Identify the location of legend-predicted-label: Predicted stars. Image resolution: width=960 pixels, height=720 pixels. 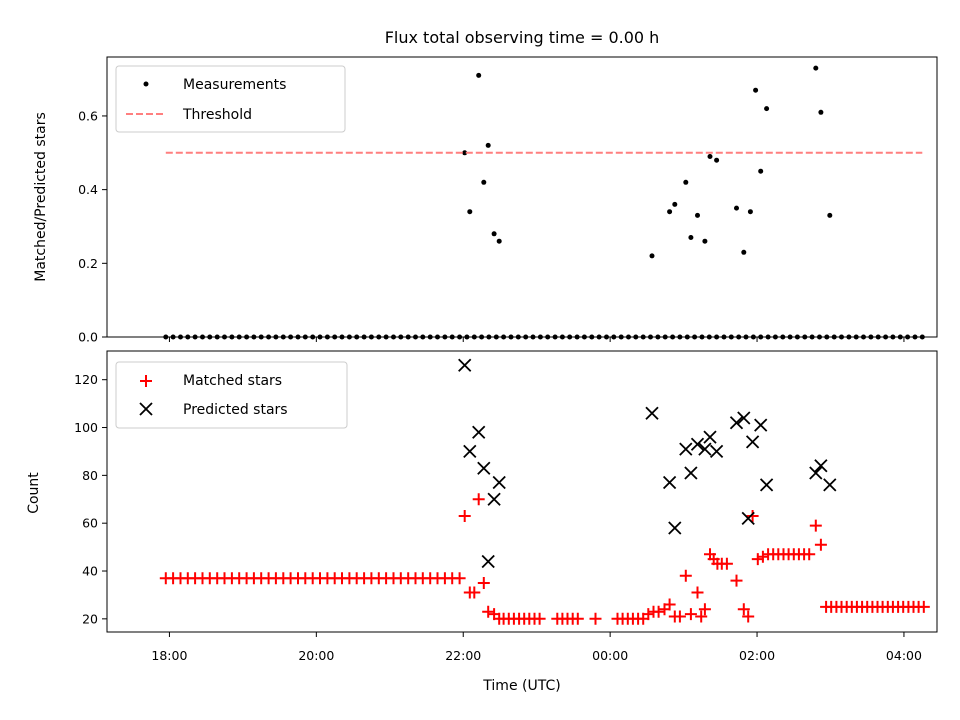
(235, 410).